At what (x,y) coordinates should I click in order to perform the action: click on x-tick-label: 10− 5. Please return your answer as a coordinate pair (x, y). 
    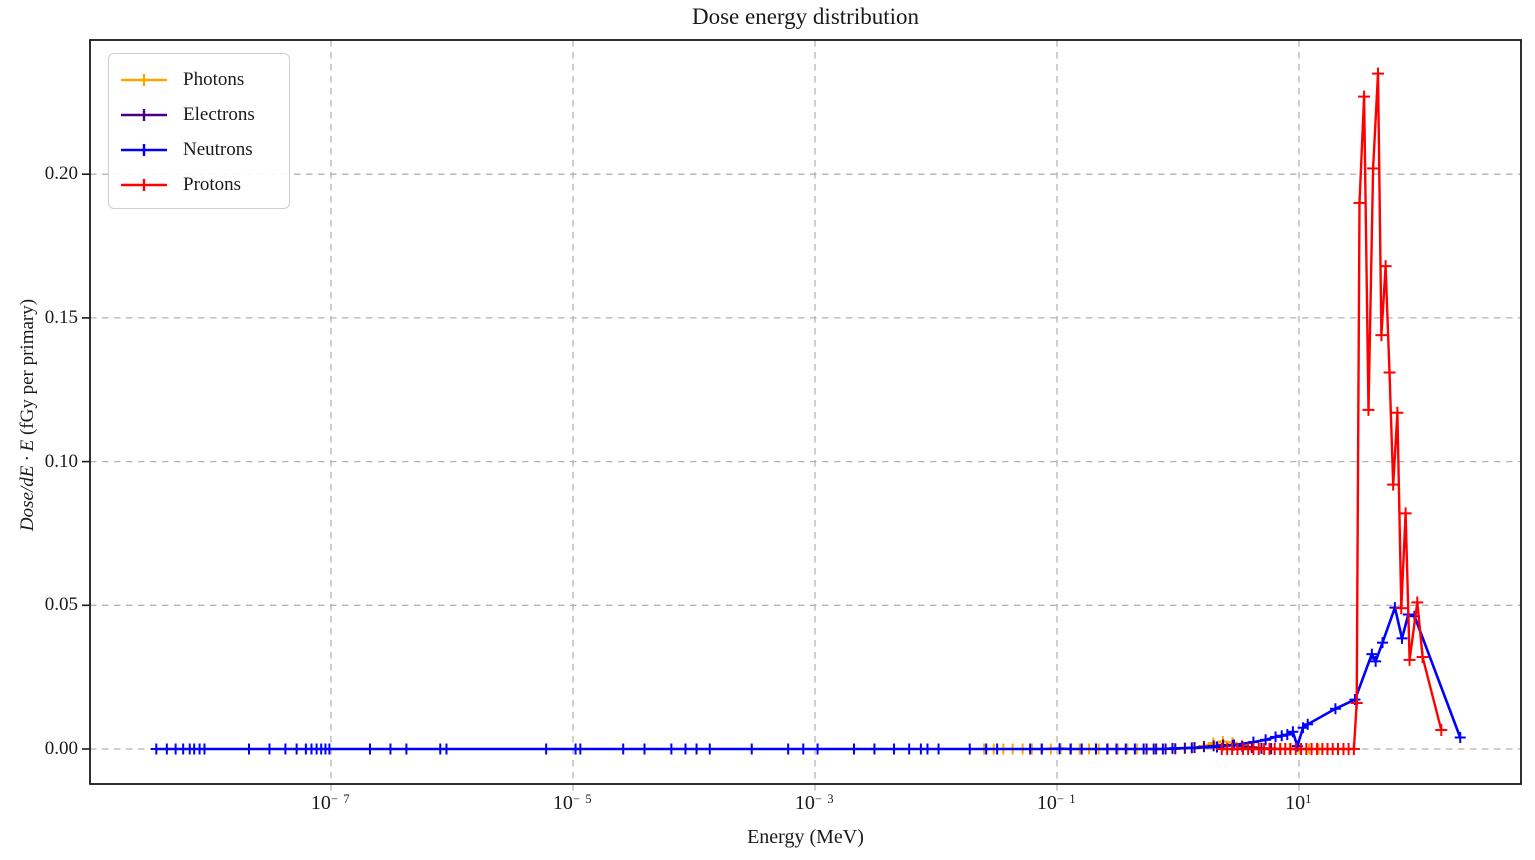
    Looking at the image, I should click on (573, 803).